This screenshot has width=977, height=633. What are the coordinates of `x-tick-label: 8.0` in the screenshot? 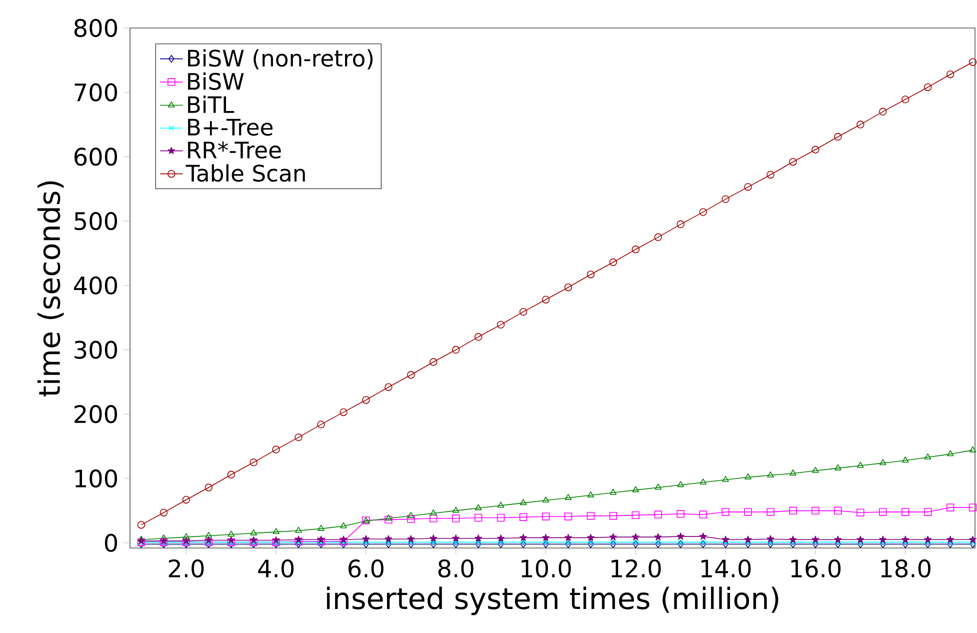 It's located at (456, 568).